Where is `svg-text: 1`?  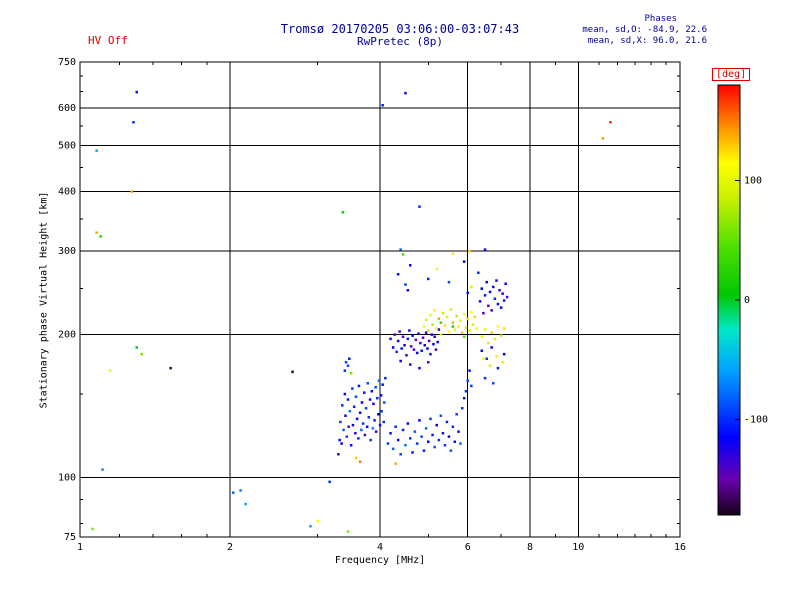 svg-text: 1 is located at coordinates (80, 547).